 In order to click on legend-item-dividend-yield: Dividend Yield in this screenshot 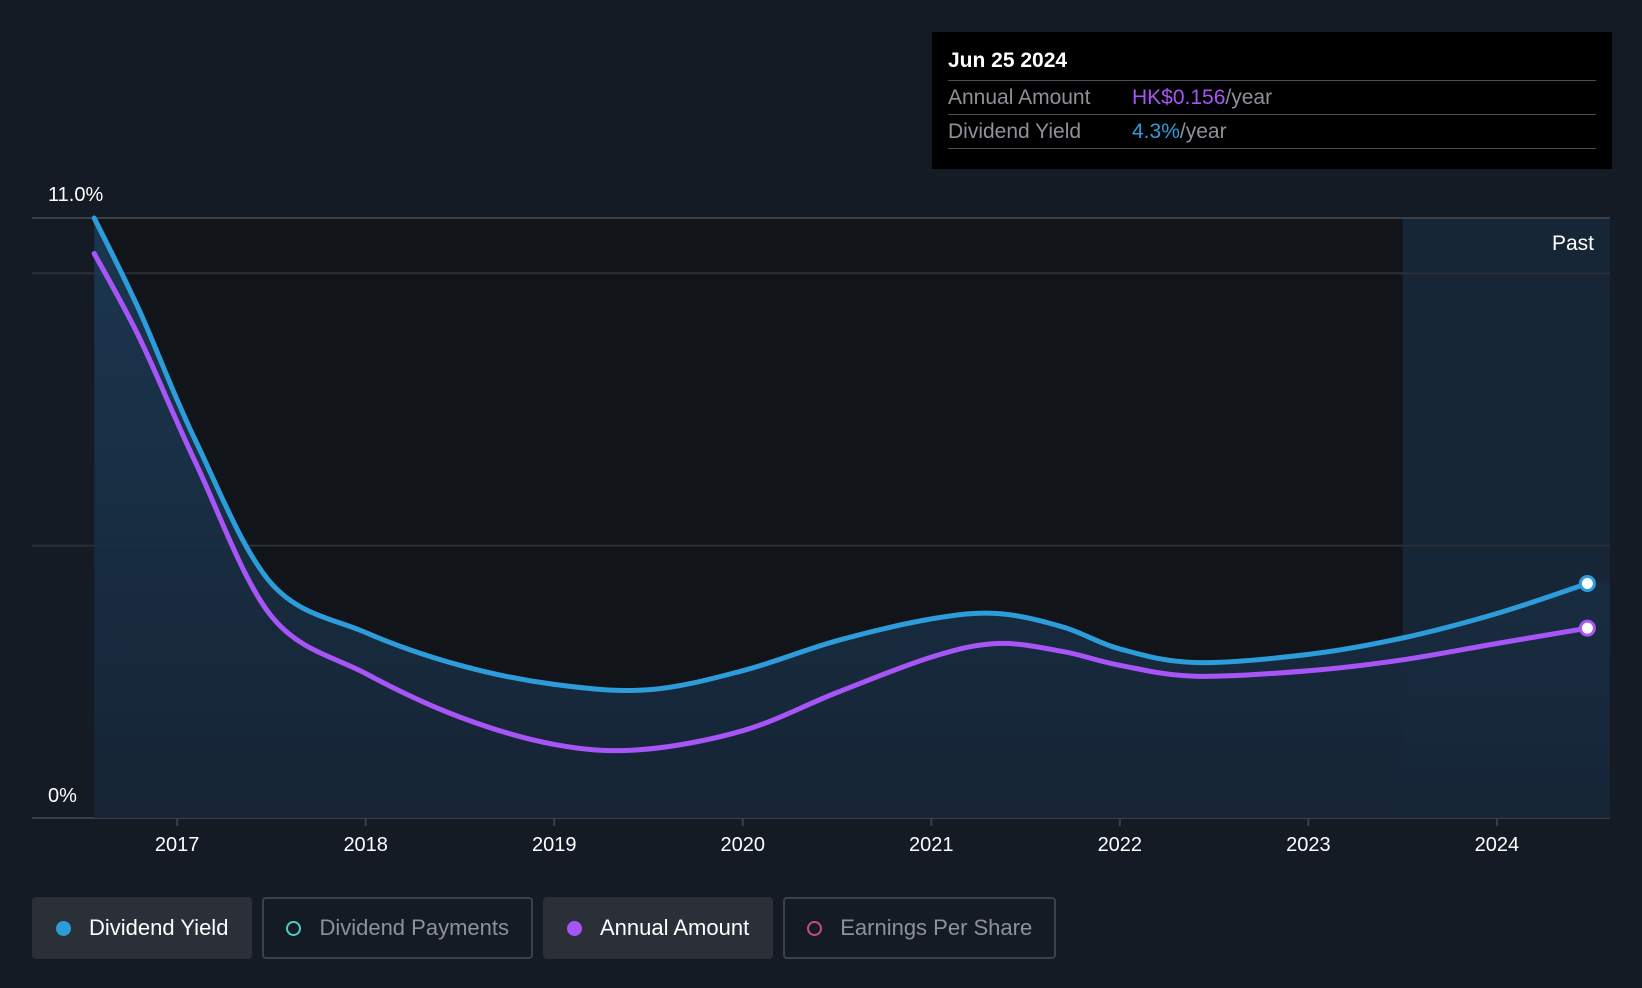, I will do `click(142, 928)`.